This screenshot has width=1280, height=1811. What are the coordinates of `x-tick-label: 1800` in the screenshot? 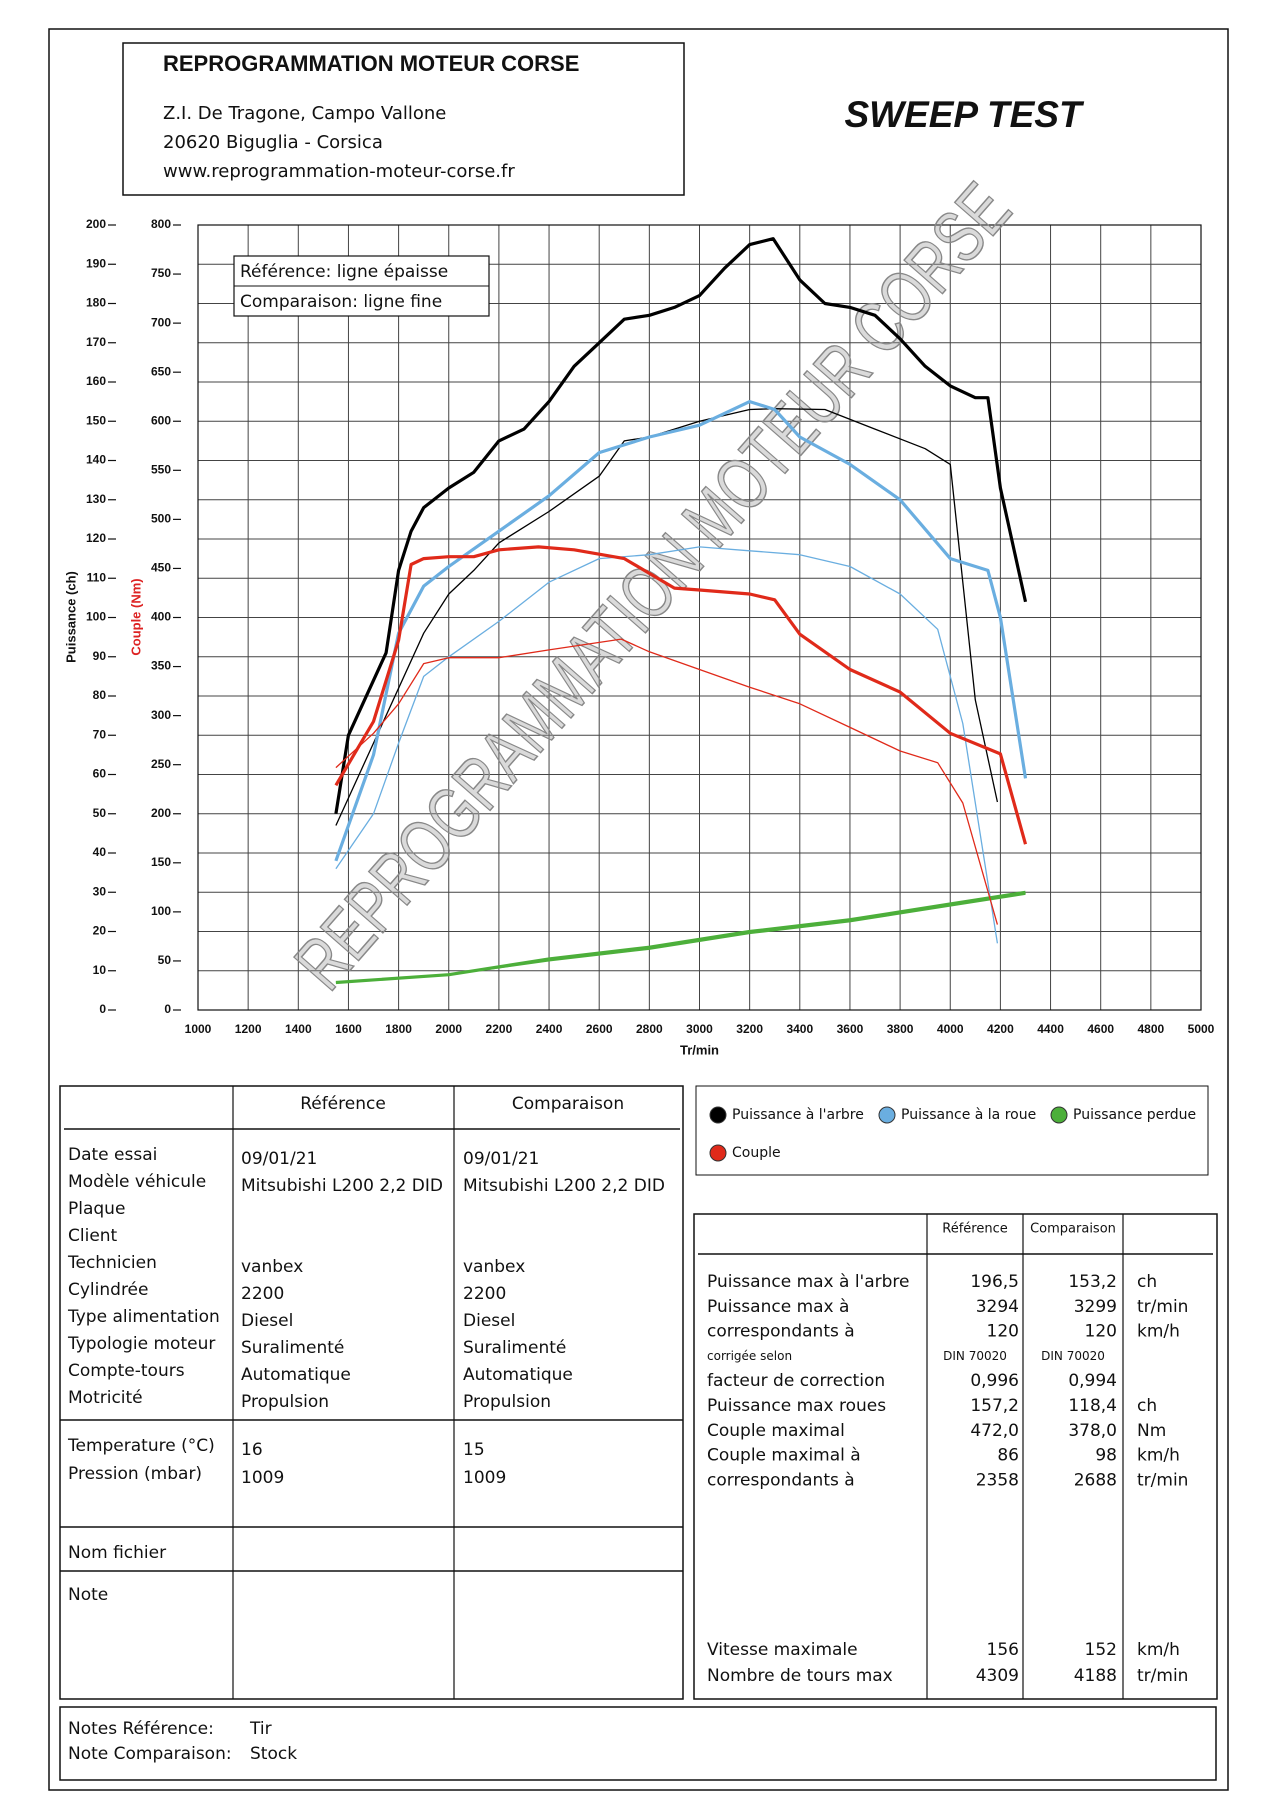 It's located at (398, 1029).